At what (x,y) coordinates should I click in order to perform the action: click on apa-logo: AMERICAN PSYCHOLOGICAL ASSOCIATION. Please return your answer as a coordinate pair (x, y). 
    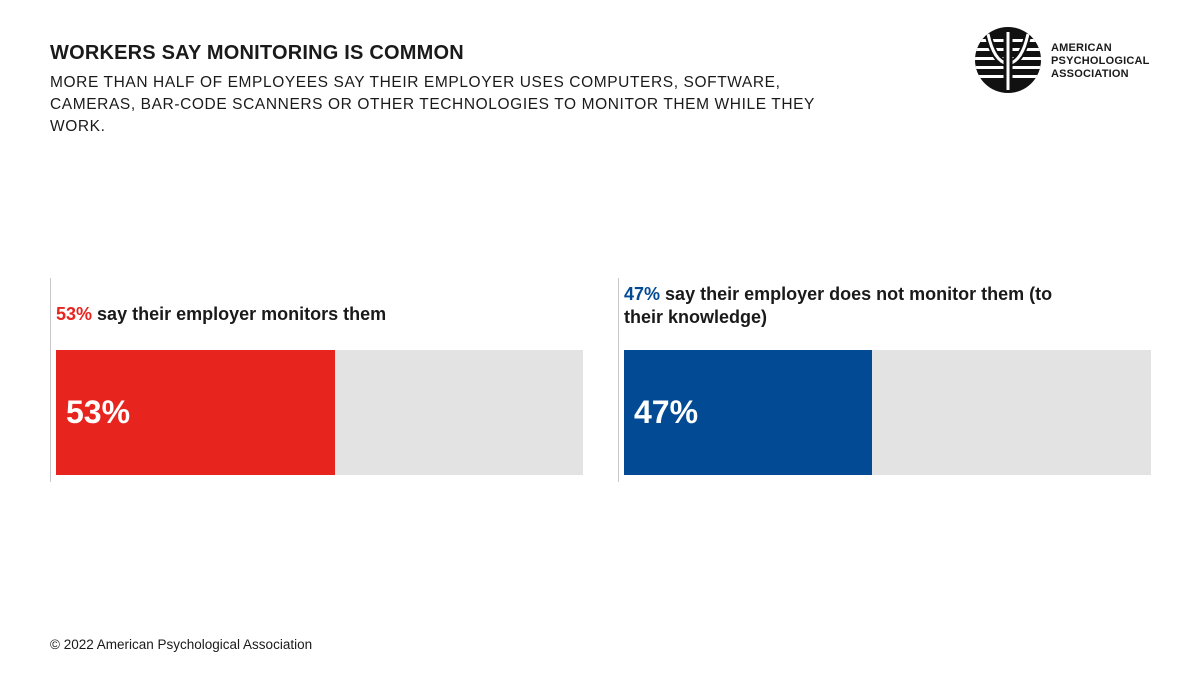
    Looking at the image, I should click on (1064, 60).